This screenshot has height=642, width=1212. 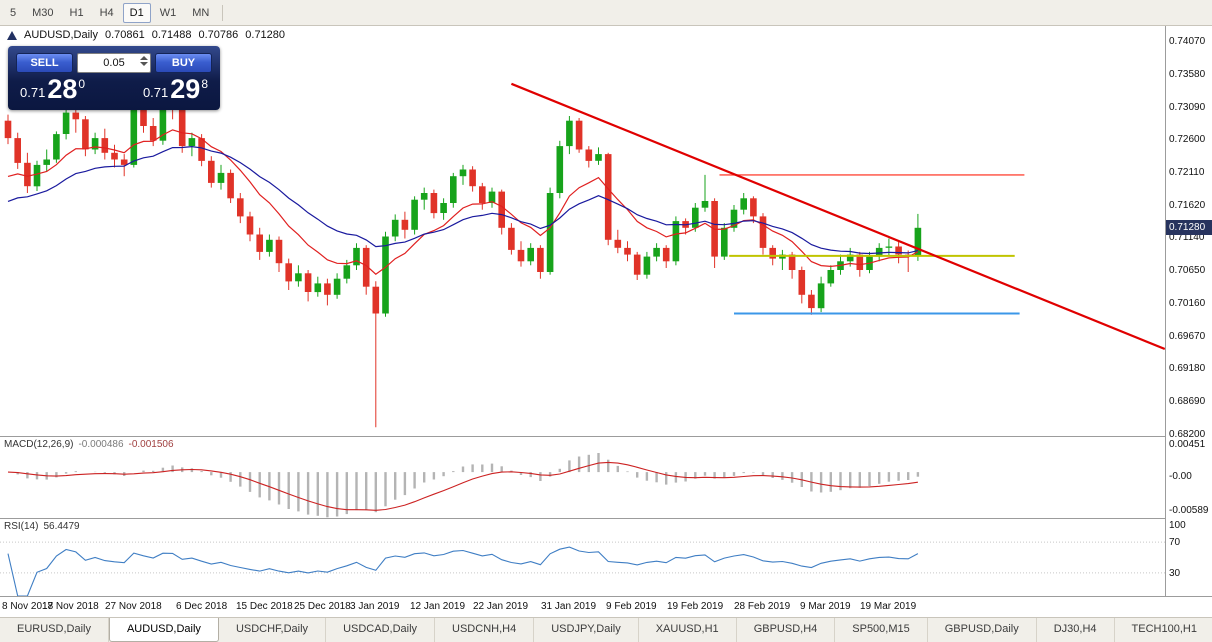 I want to click on price-axis-label: 0.73090, so click(x=1187, y=107).